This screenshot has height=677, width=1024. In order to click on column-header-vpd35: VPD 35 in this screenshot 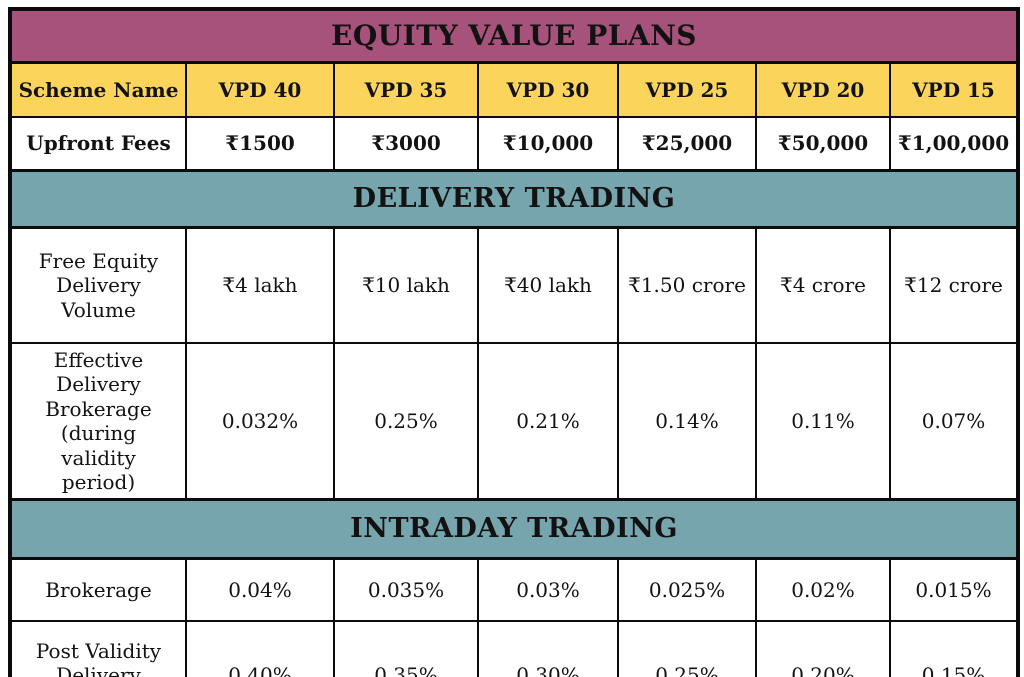, I will do `click(406, 89)`.